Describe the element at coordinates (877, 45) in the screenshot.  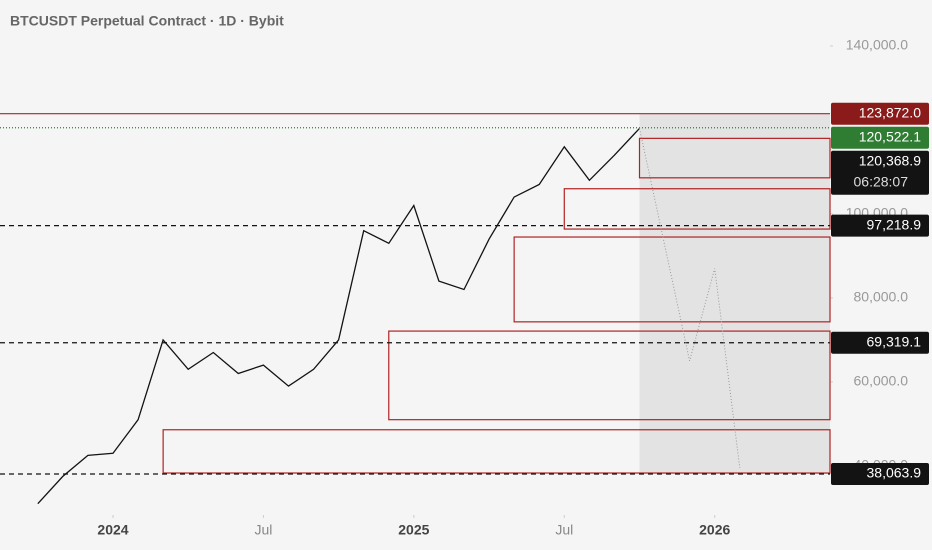
I see `y-tick-label: 140,000.0` at that location.